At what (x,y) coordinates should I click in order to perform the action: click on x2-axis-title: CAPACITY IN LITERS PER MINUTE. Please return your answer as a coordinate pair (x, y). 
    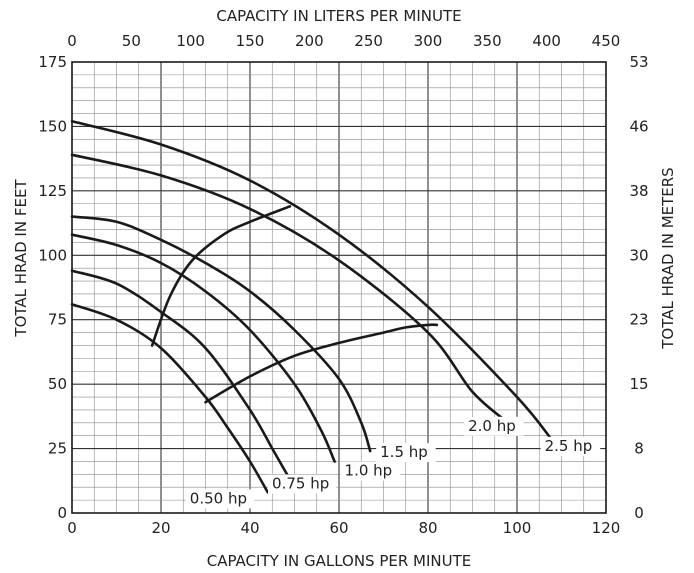
    Looking at the image, I should click on (338, 16).